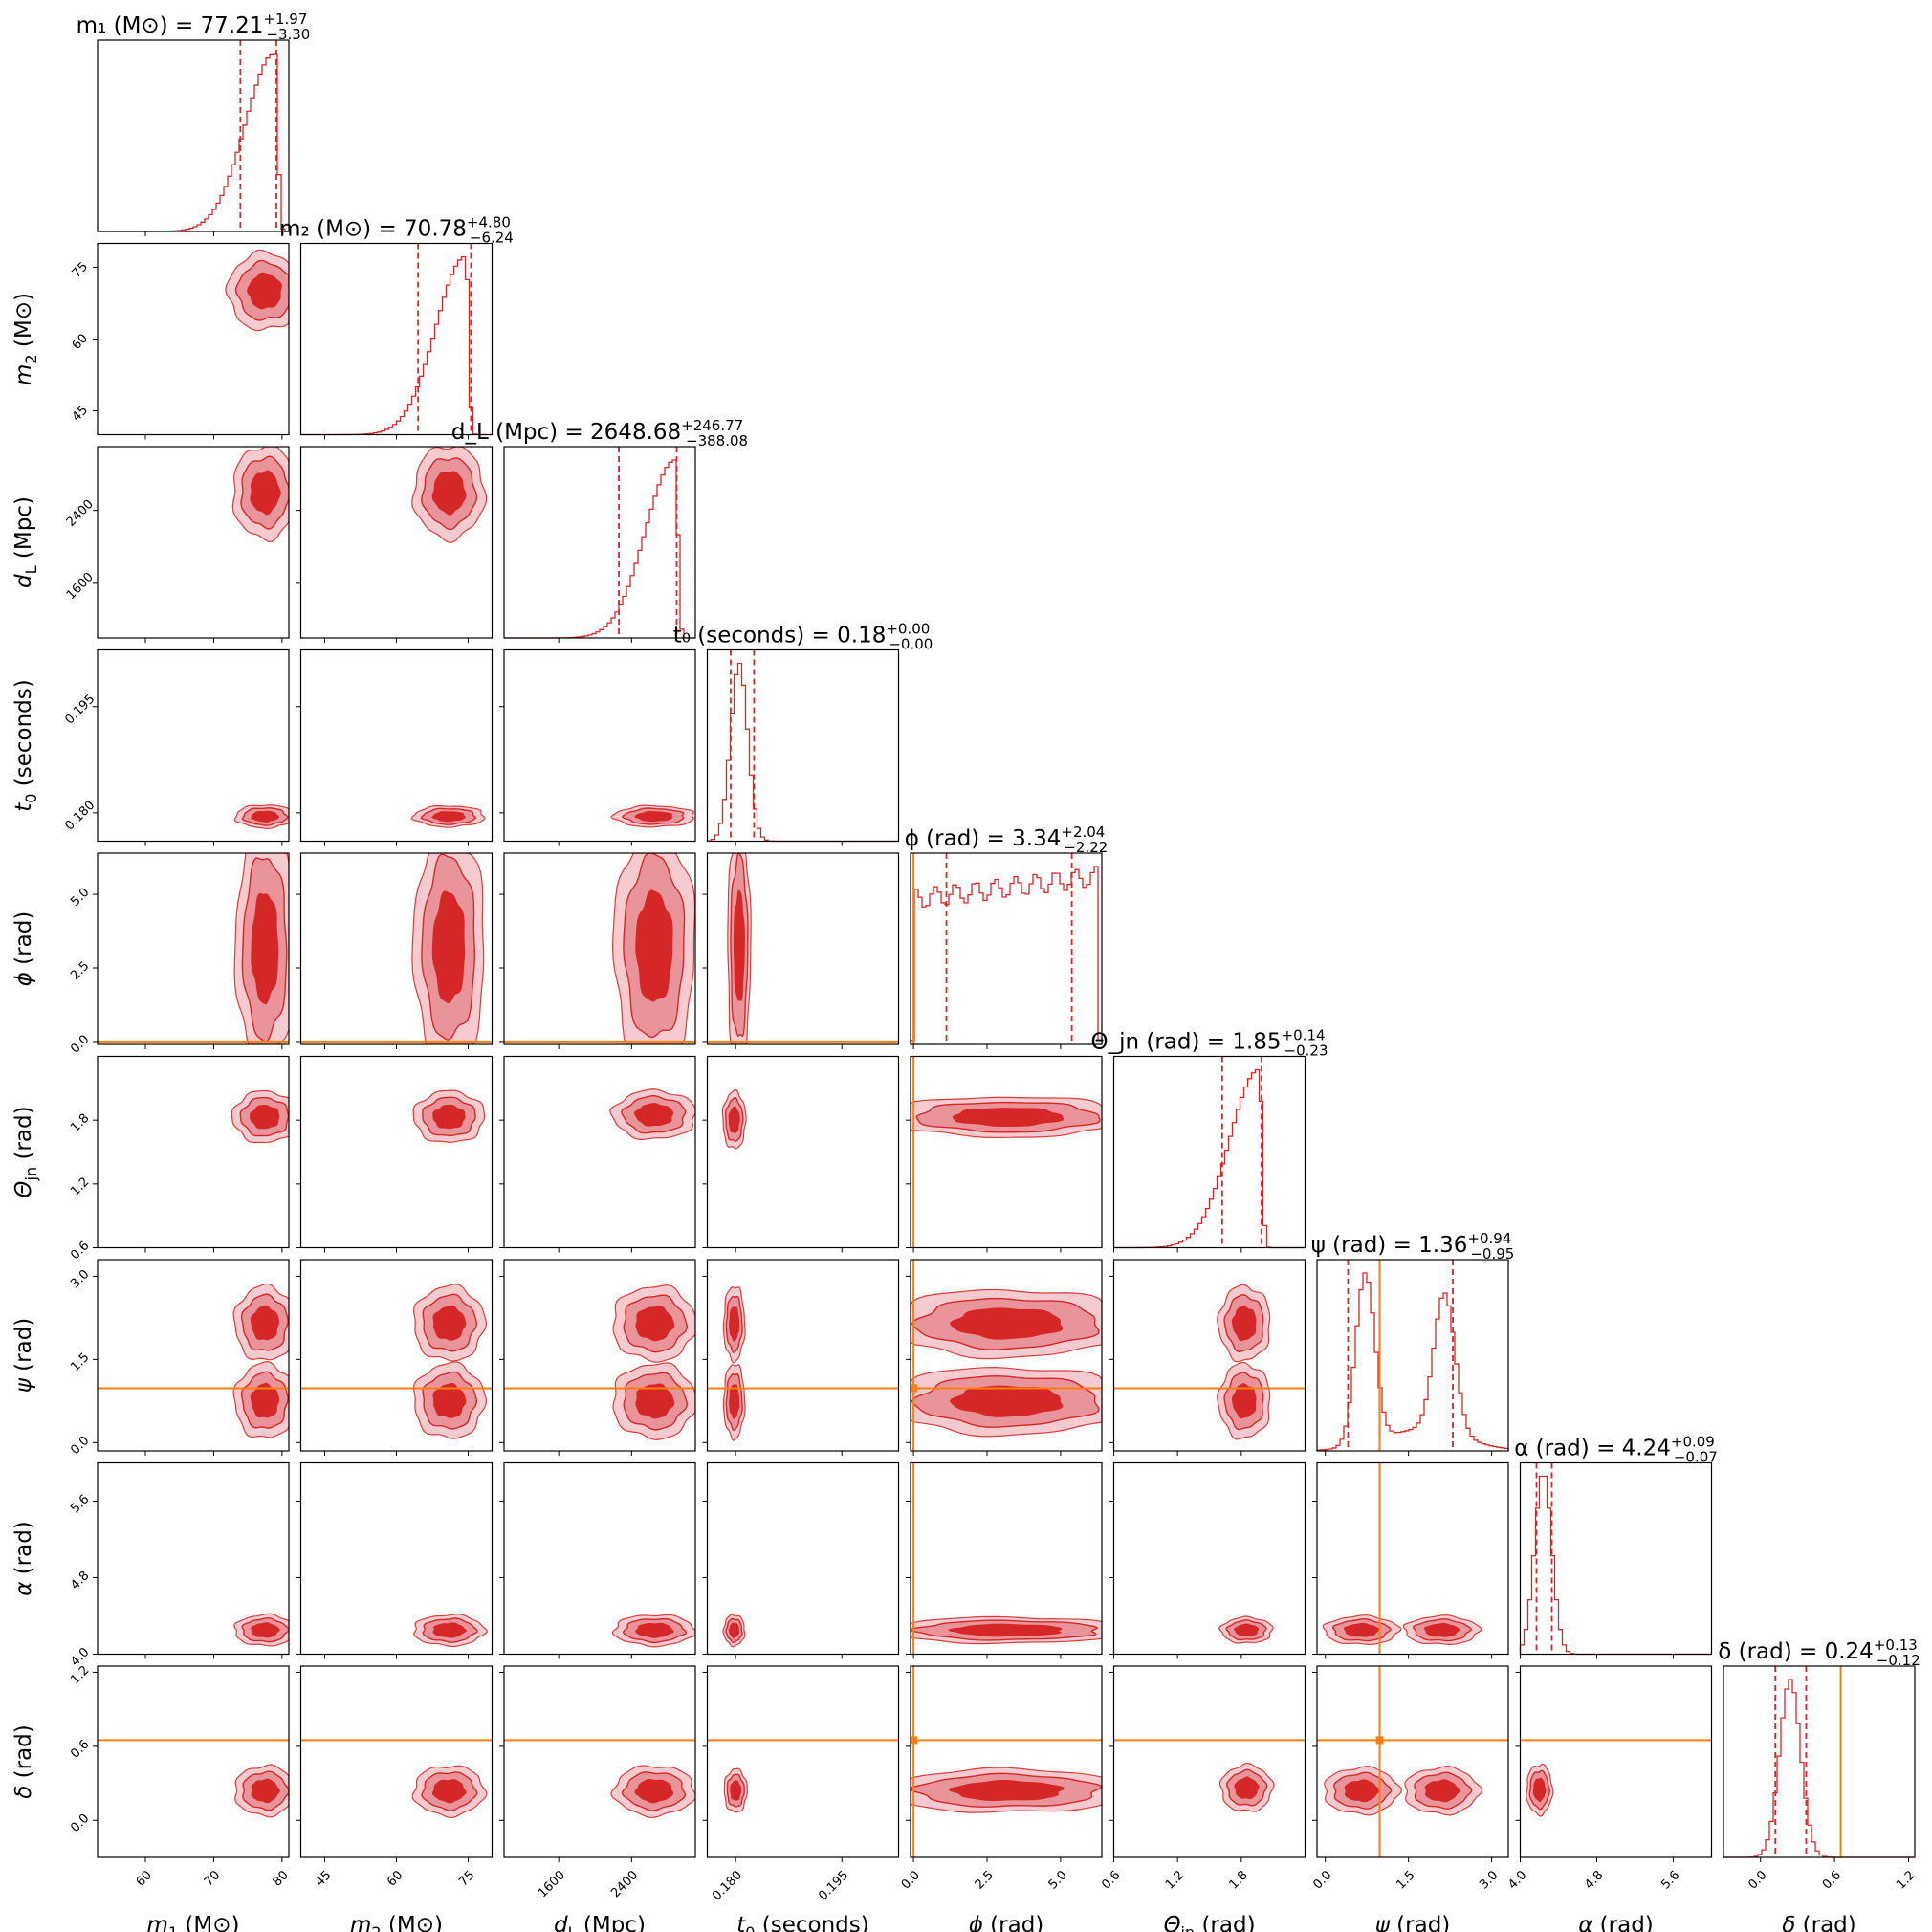 Image resolution: width=1932 pixels, height=1932 pixels. I want to click on panel-dL-phi, so click(599, 948).